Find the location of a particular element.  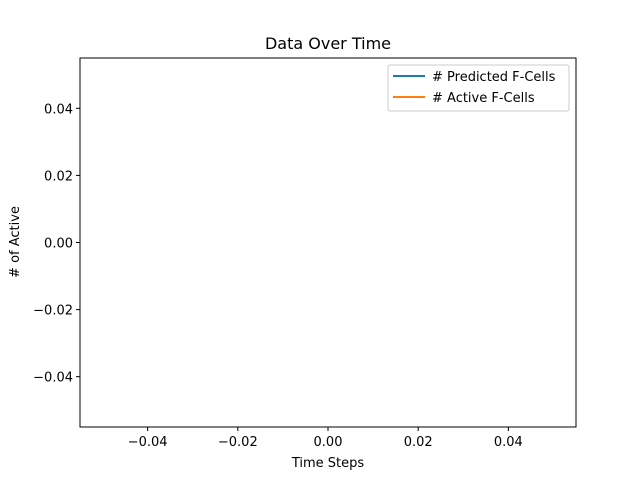

x-tick-label: 0.04 is located at coordinates (508, 442).